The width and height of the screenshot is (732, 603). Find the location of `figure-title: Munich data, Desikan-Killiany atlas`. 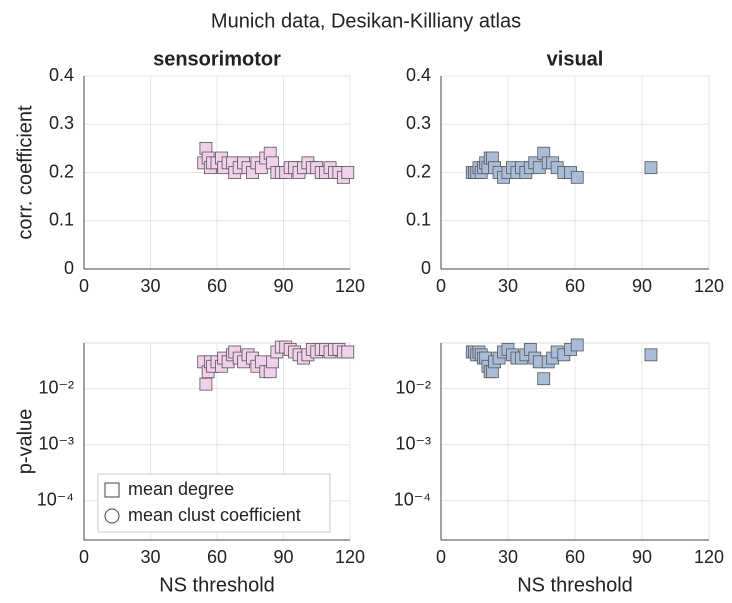

figure-title: Munich data, Desikan-Killiany atlas is located at coordinates (366, 21).